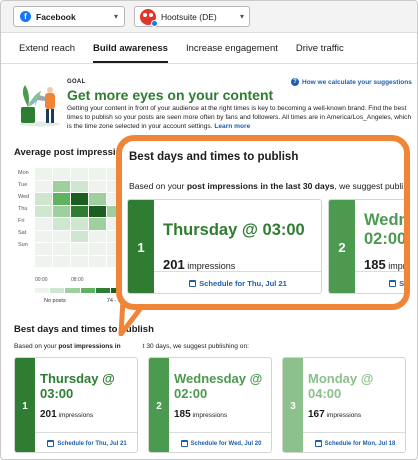  I want to click on tab-build-awareness: Build awareness, so click(130, 48).